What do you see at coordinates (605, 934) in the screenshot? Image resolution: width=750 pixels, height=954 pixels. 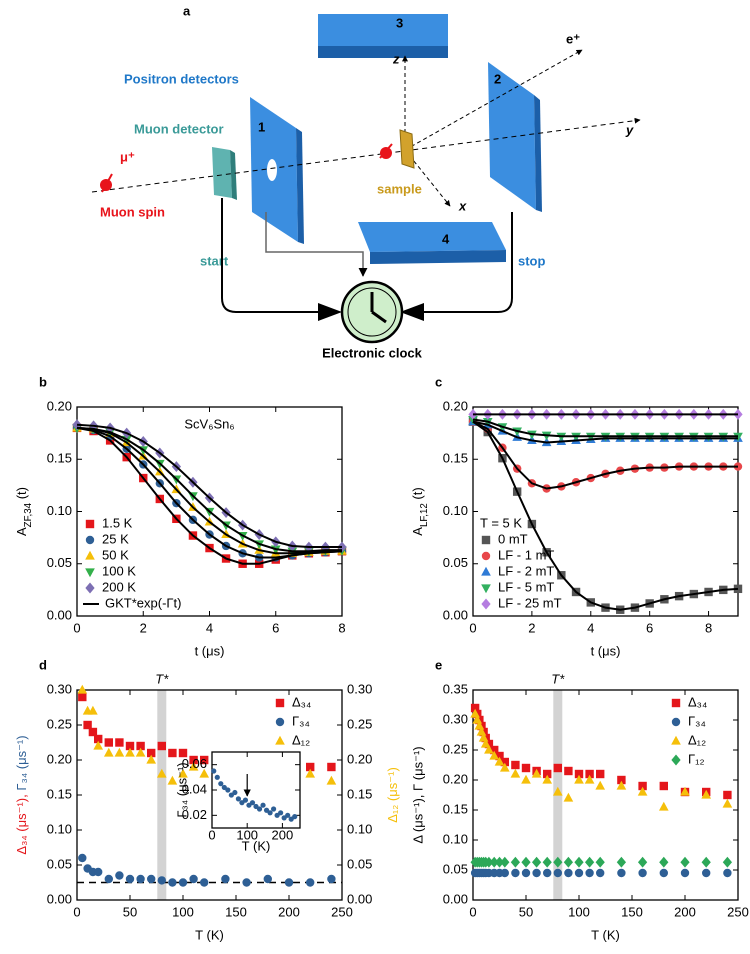 I see `x-axis-label: T (K)` at bounding box center [605, 934].